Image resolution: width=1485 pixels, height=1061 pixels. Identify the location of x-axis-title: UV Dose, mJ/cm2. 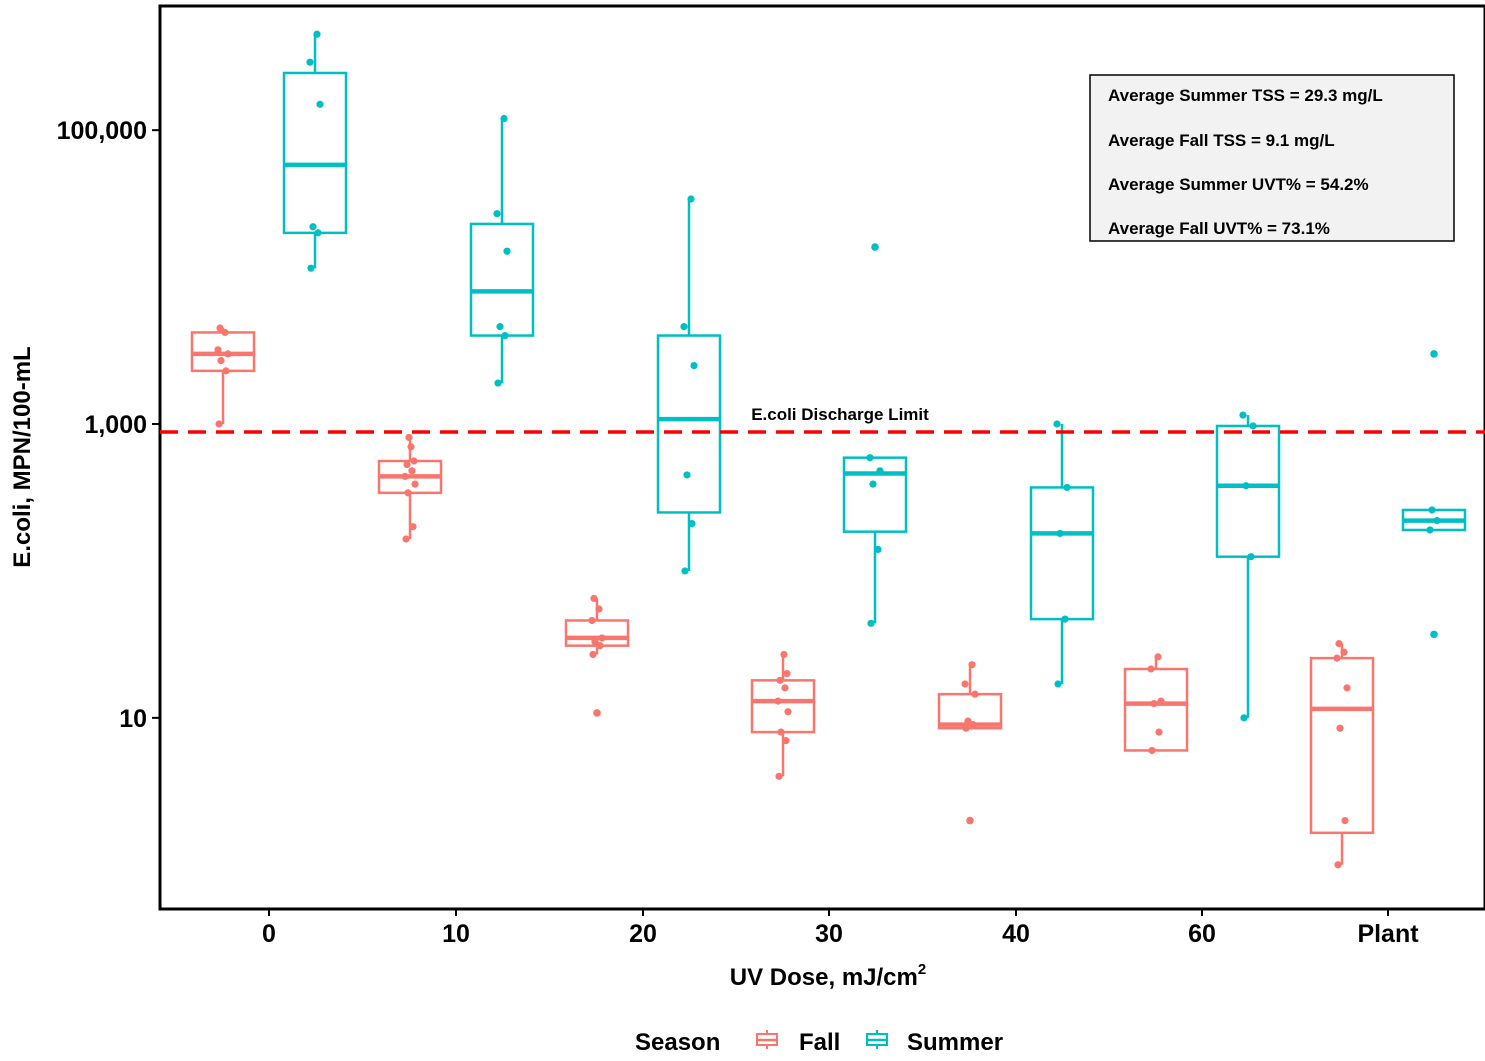
(828, 976).